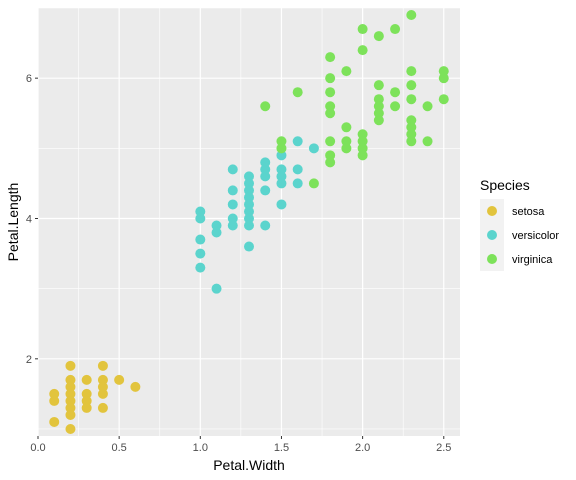  Describe the element at coordinates (240, 445) in the screenshot. I see `x-axis-ticks: 0.0 0.5 1.0 1.5 2.0 2.5` at that location.